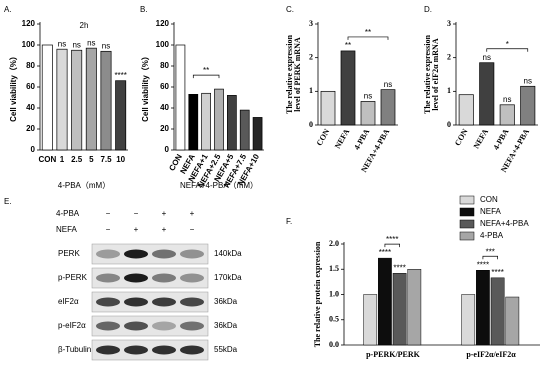 This screenshot has width=550, height=371. What do you see at coordinates (289, 221) in the screenshot?
I see `panel-label: F.` at bounding box center [289, 221].